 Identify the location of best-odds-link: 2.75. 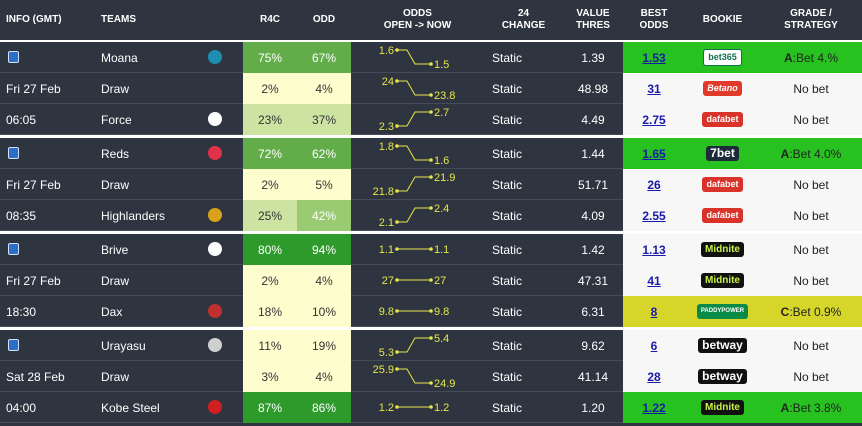
(654, 119).